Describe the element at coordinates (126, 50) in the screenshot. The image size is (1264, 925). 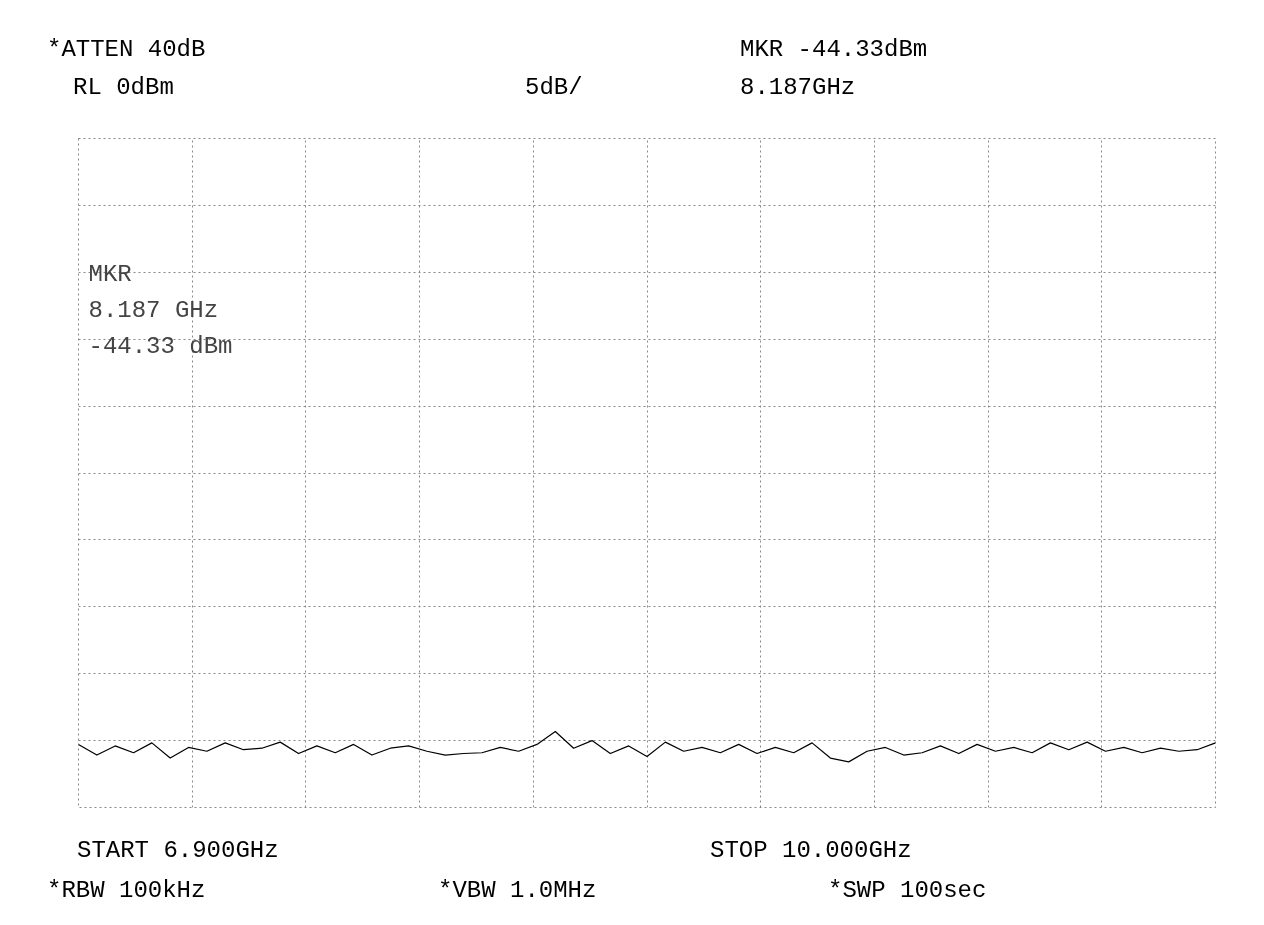
I see `text: *ATTEN 40dB` at that location.